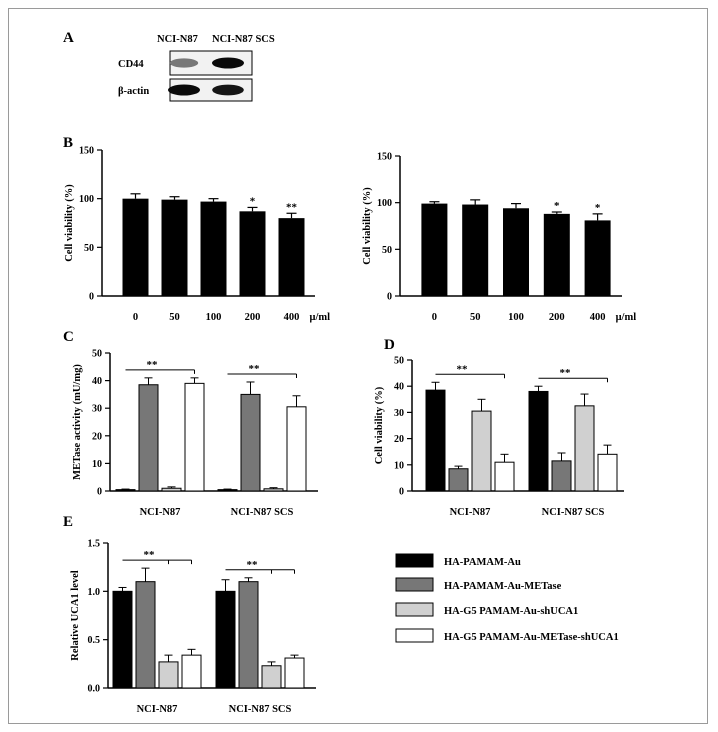 The height and width of the screenshot is (732, 718). What do you see at coordinates (177, 39) in the screenshot?
I see `blot-column-label: NCI-N87` at bounding box center [177, 39].